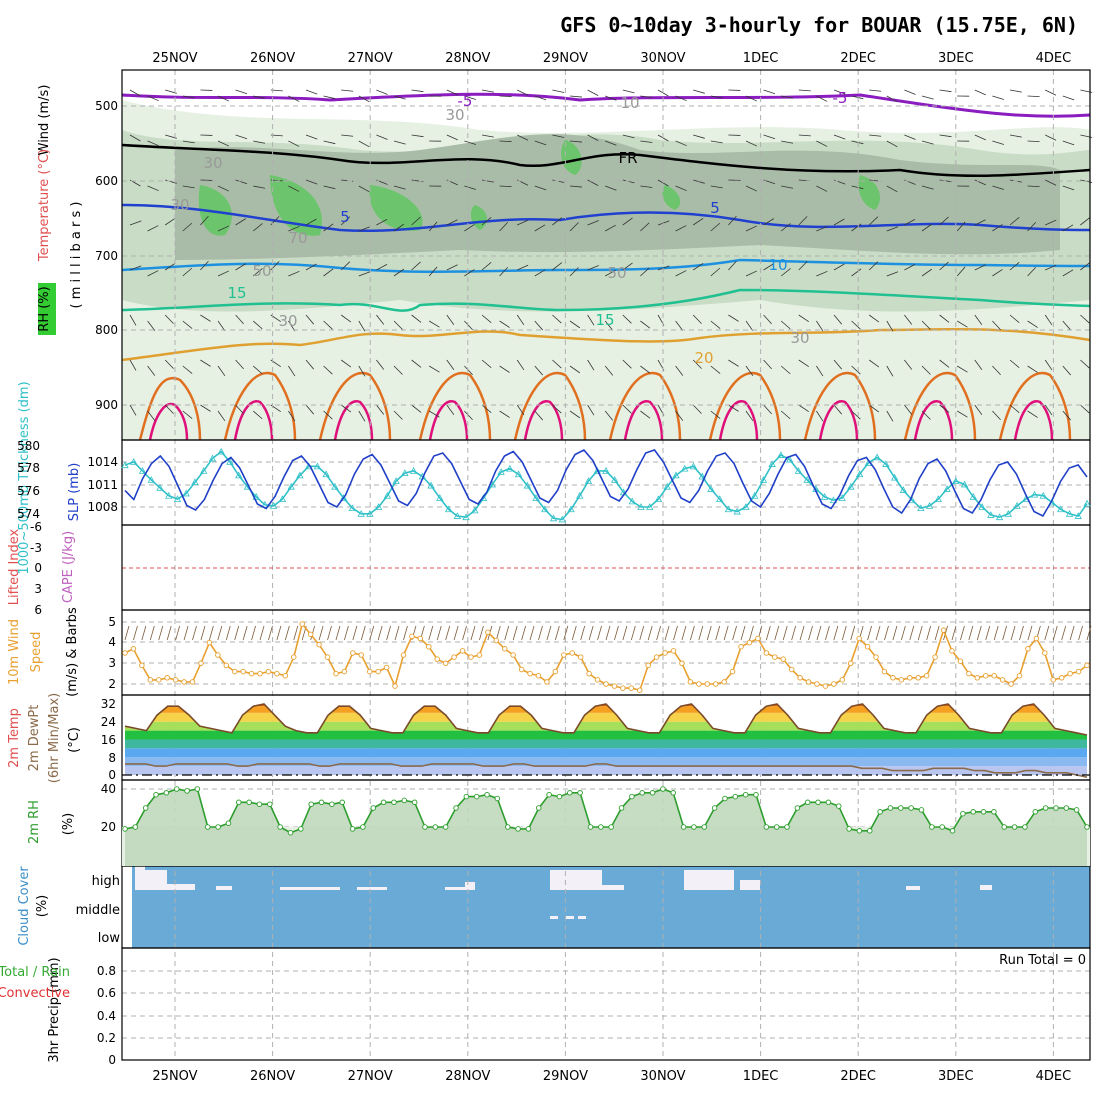  I want to click on contour-label: 10, so click(777, 265).